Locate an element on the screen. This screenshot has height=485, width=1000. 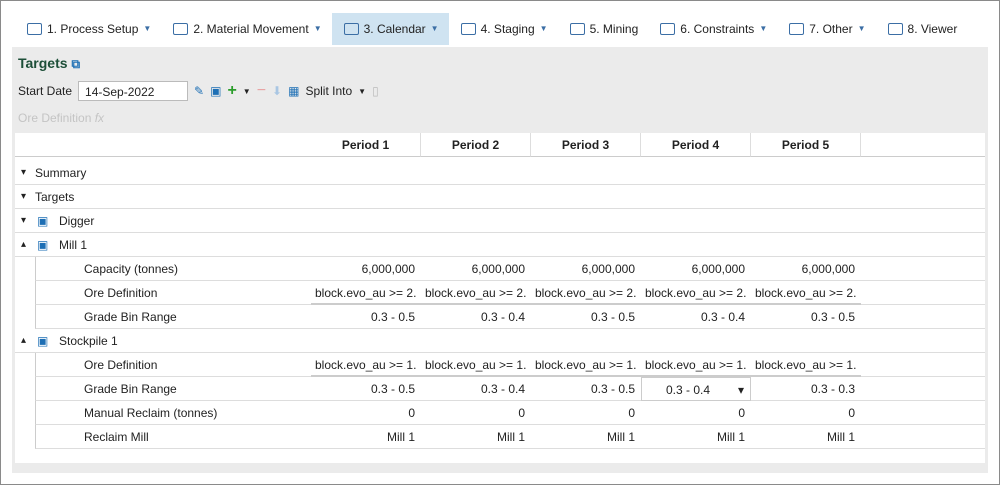
period-header: Period 2 is located at coordinates (476, 145).